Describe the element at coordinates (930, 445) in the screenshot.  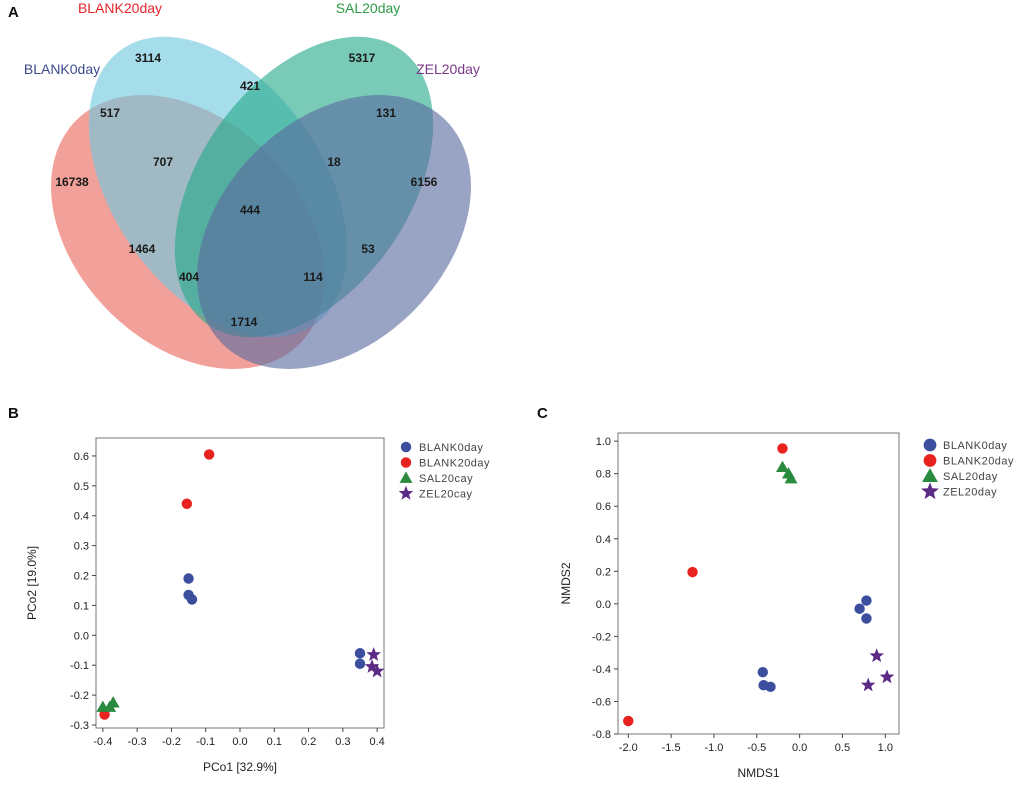
I see `nmds-legend-marker-blank0day` at that location.